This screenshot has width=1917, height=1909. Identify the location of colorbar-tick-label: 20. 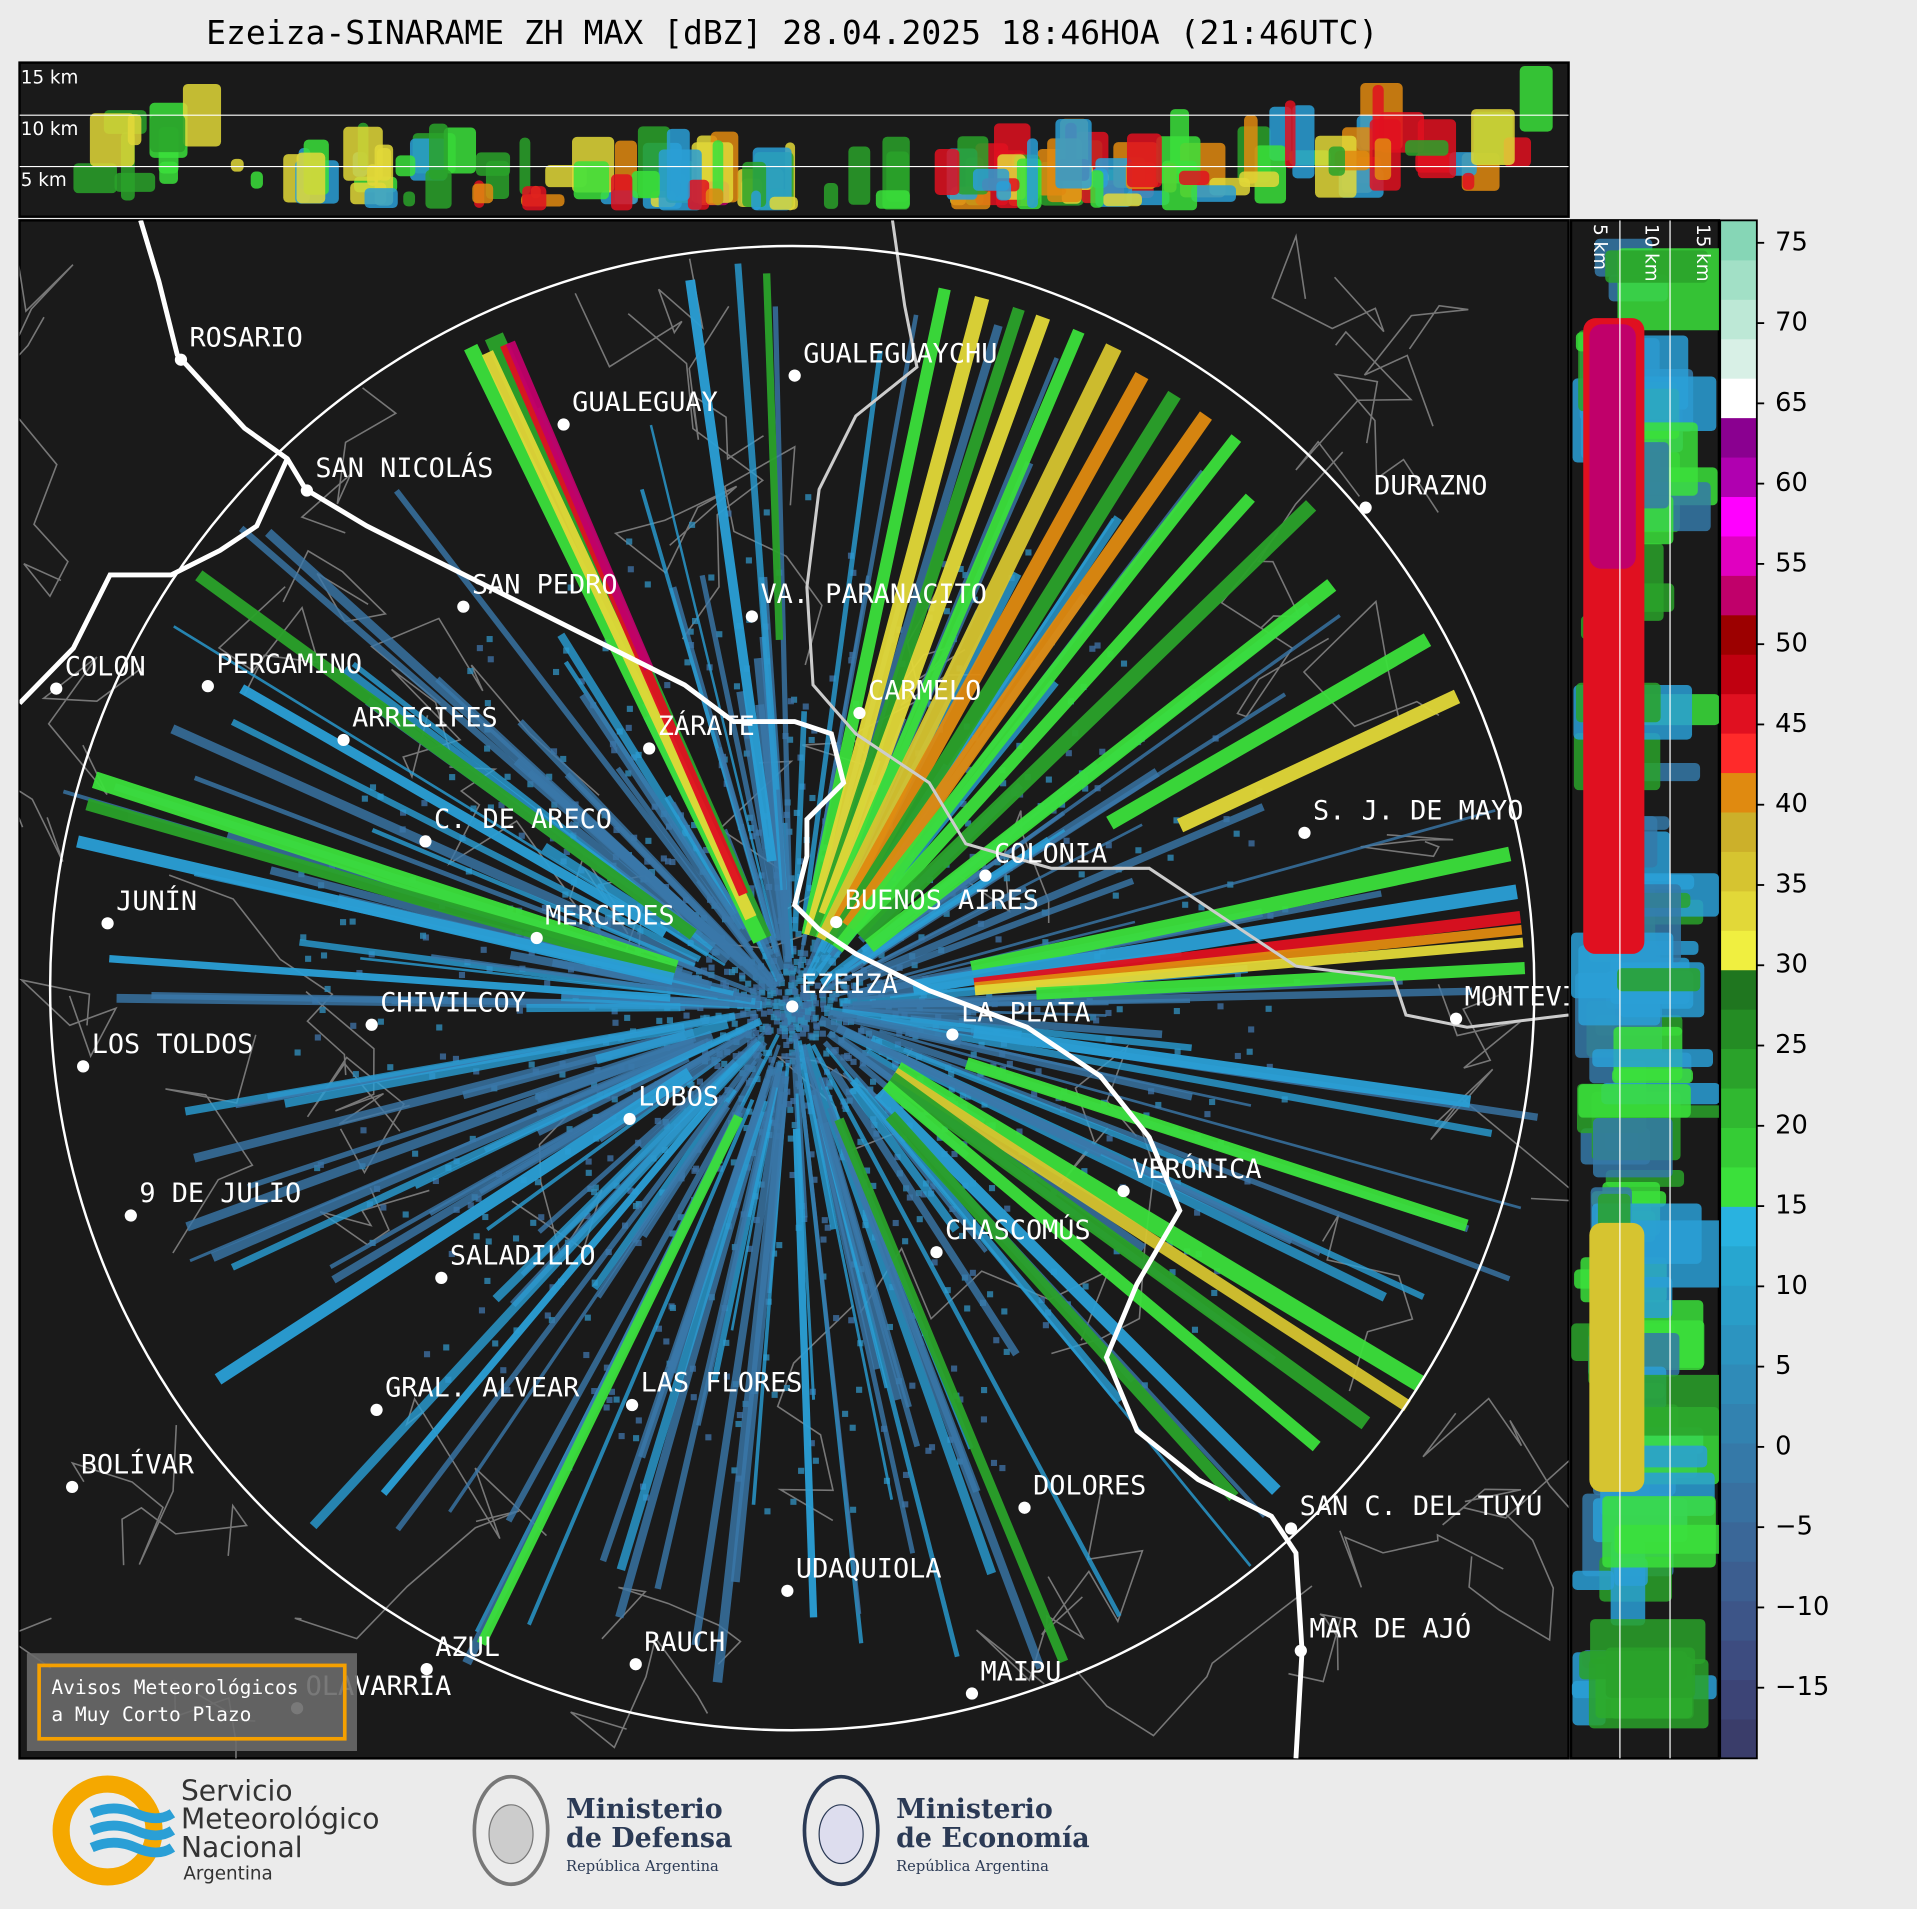
(1791, 1125).